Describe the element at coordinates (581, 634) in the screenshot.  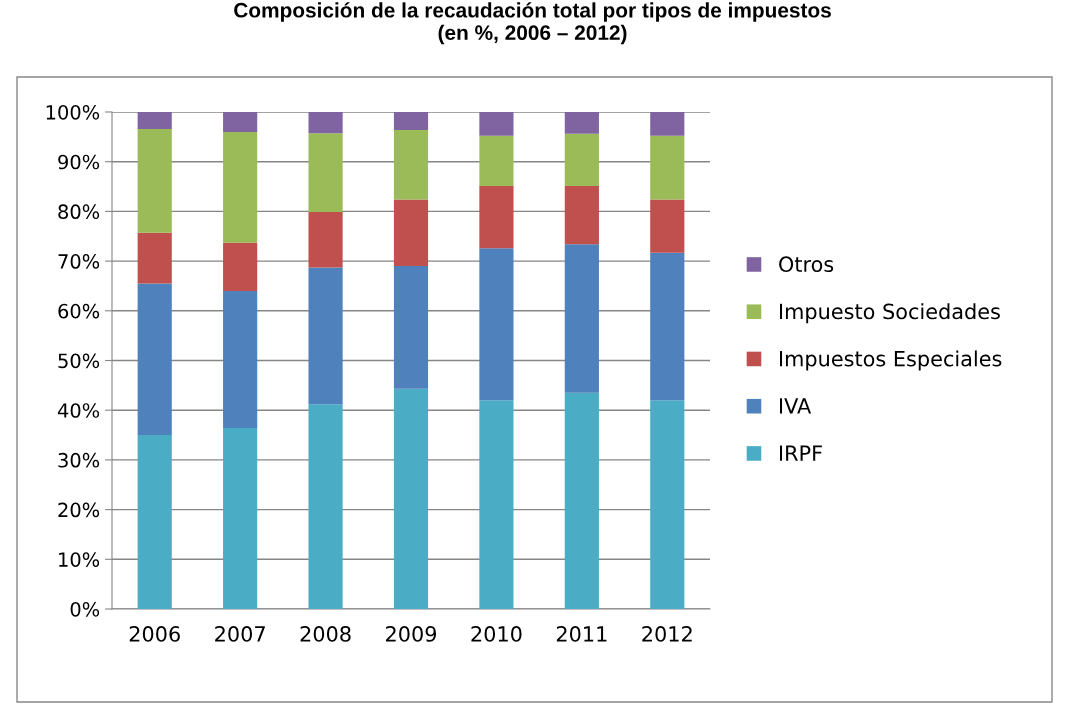
I see `x-tick-label: 2011` at that location.